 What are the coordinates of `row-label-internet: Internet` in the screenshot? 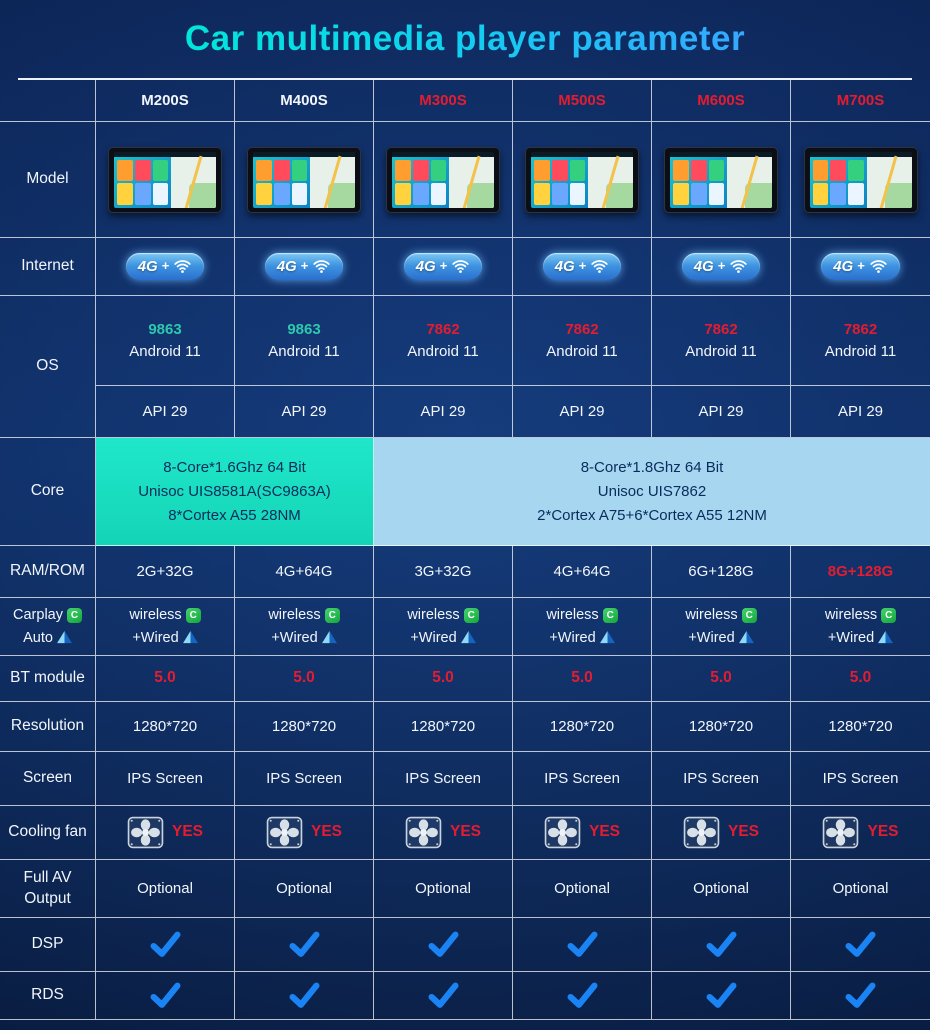 It's located at (48, 267).